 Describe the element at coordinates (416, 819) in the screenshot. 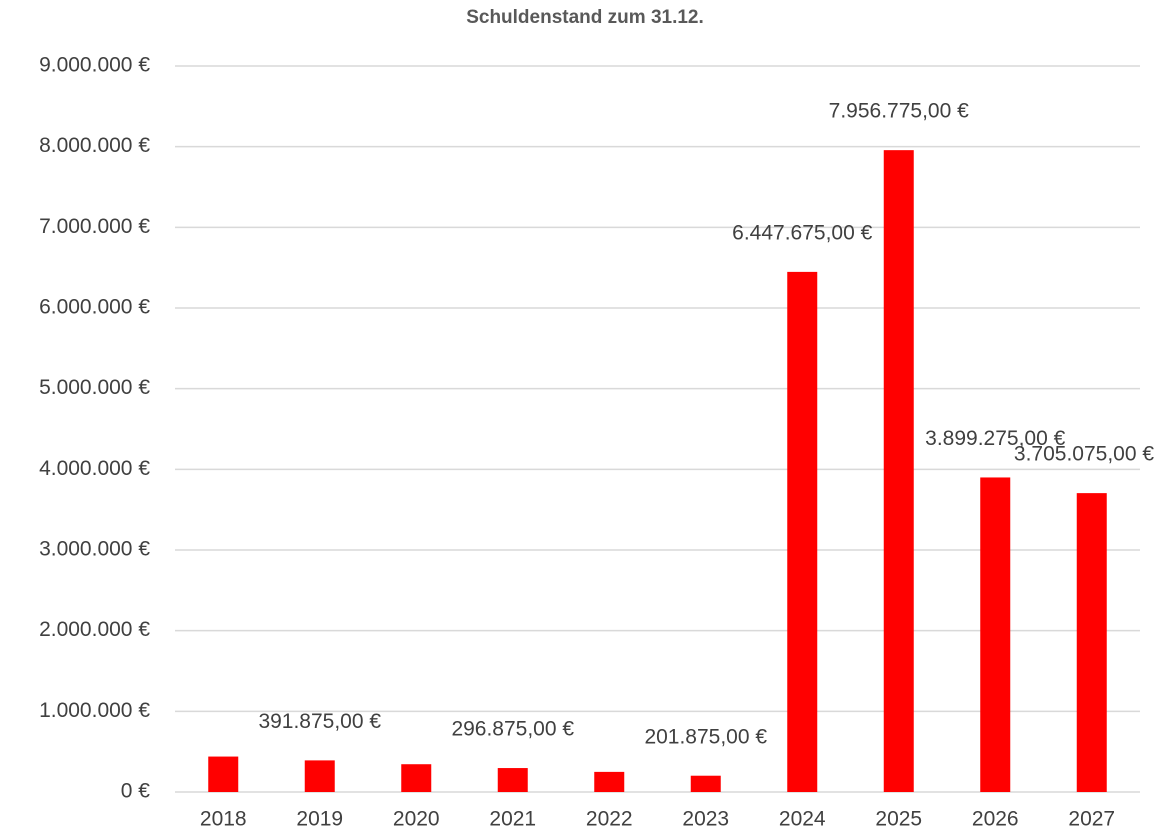

I see `x-tick-label: 2020` at that location.